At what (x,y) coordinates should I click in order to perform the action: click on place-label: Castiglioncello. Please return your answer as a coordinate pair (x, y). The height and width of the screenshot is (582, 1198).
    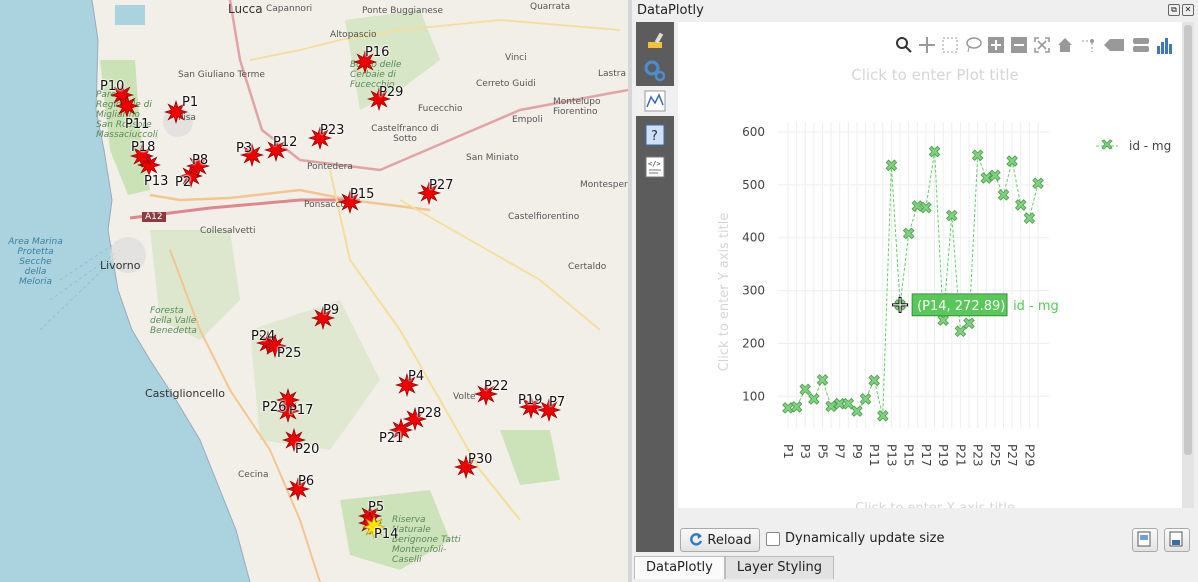
    Looking at the image, I should click on (185, 393).